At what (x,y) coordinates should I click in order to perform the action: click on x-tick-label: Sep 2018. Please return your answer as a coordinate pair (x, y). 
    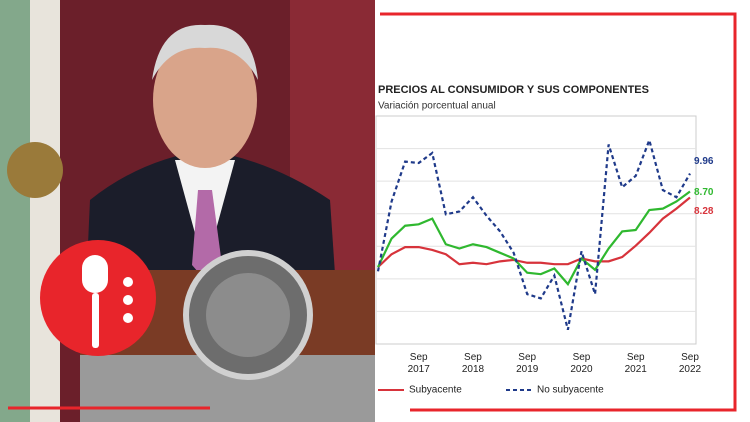
    Looking at the image, I should click on (473, 363).